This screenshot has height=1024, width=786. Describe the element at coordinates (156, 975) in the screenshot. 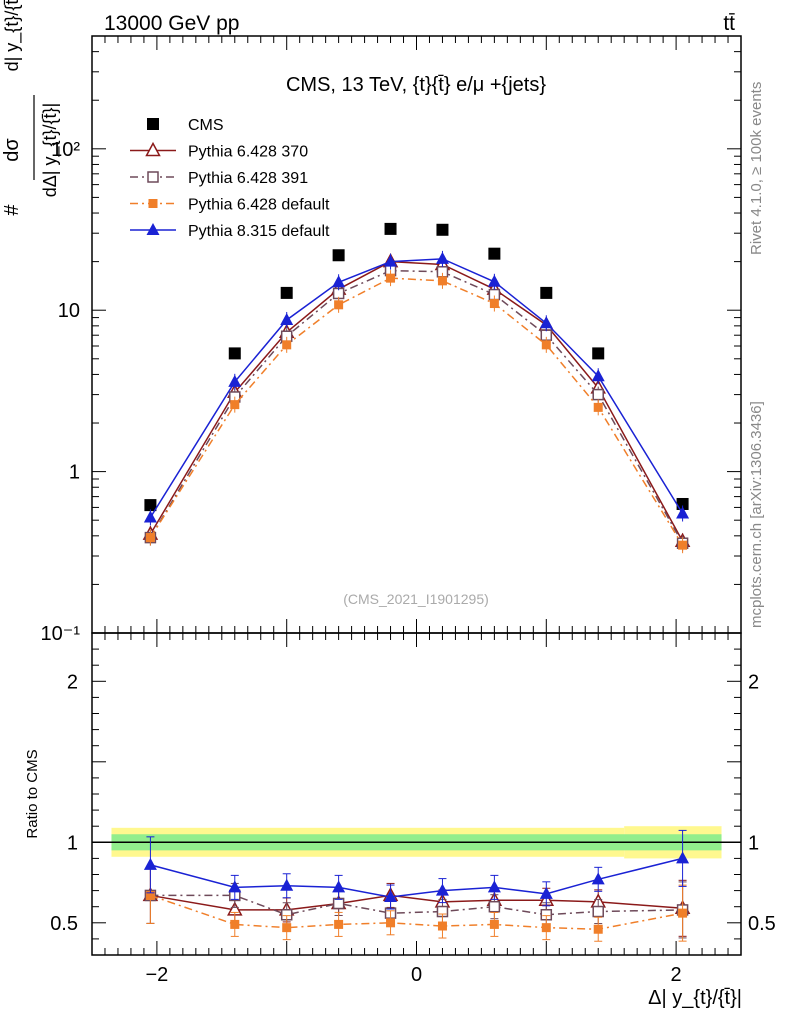

I see `x-tick-label: −2` at that location.